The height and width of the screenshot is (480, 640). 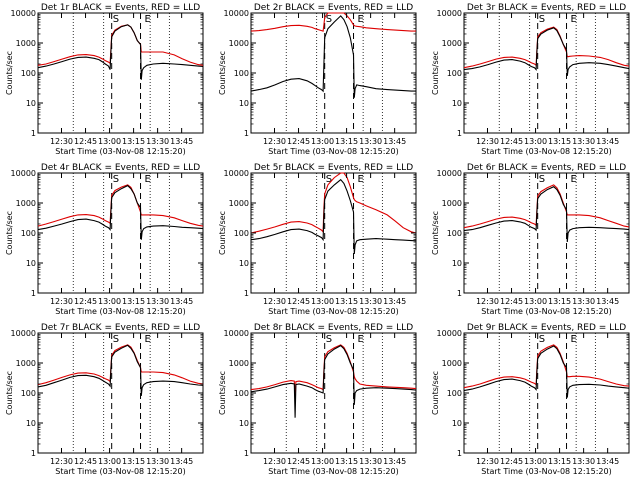 I want to click on panel-title: Det 1r BLACK = Events, RED = LLD, so click(x=120, y=8).